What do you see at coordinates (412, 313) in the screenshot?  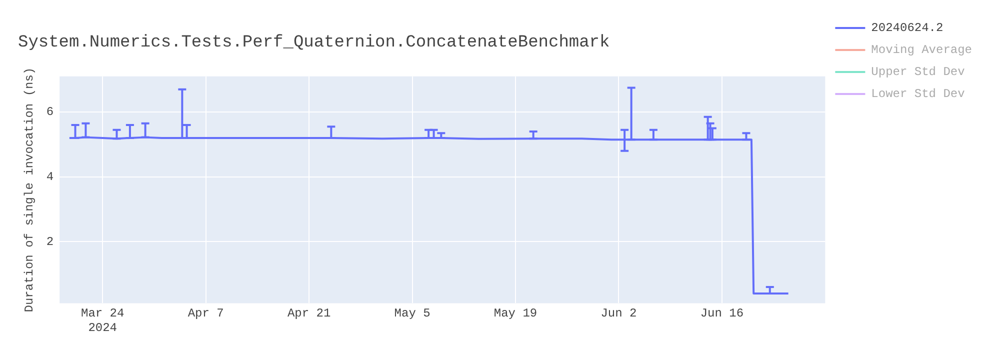 I see `x-tick-label: May 5` at bounding box center [412, 313].